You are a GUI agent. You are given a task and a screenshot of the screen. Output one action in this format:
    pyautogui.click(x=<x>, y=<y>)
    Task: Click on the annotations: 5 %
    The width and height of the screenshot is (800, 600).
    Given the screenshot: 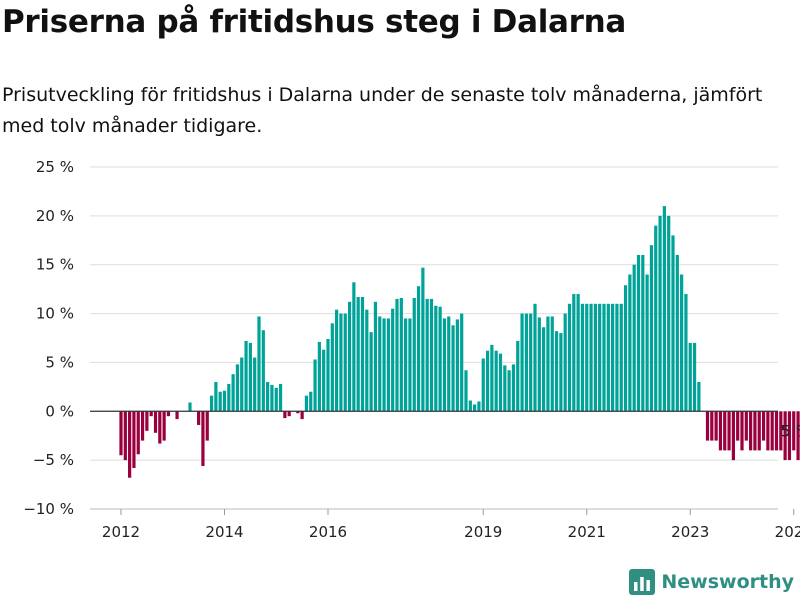 What is the action you would take?
    pyautogui.click(x=790, y=430)
    